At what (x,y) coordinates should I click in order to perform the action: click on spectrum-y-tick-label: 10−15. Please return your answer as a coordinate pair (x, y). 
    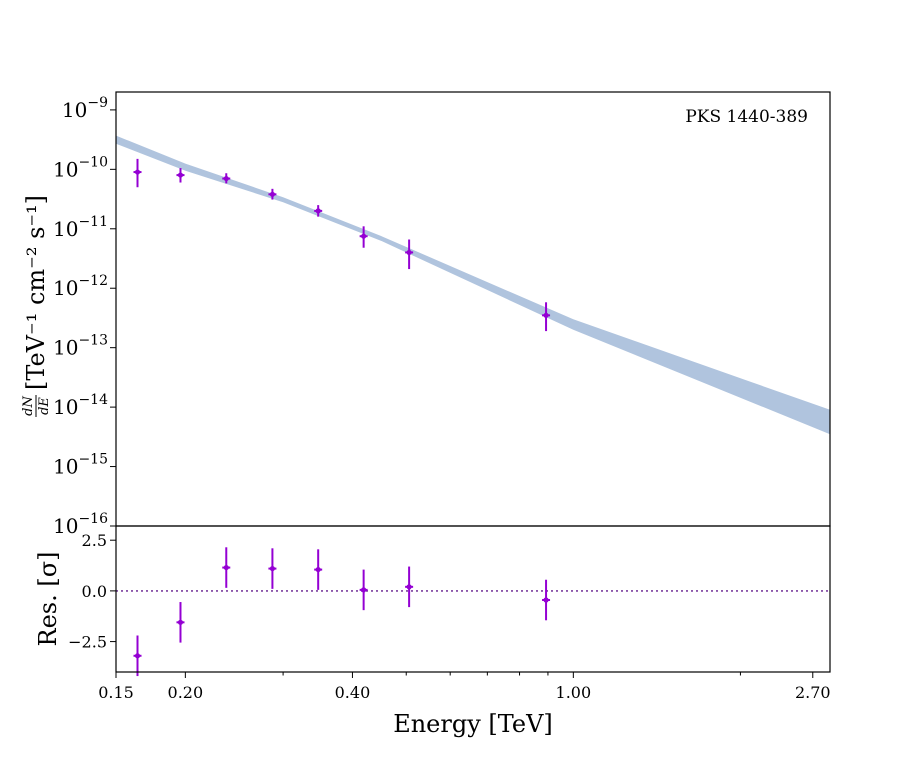
    Looking at the image, I should click on (80, 465).